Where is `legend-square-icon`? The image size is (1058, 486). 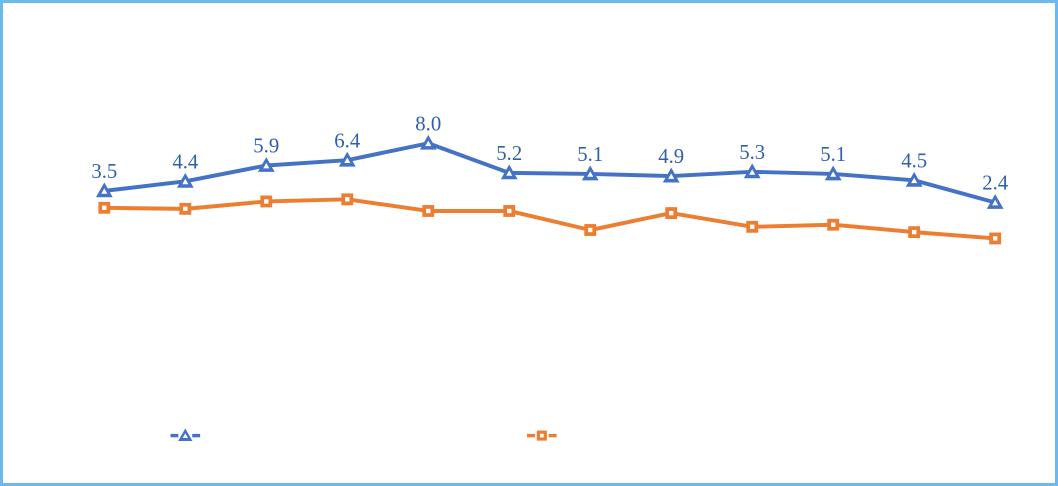
legend-square-icon is located at coordinates (541, 435).